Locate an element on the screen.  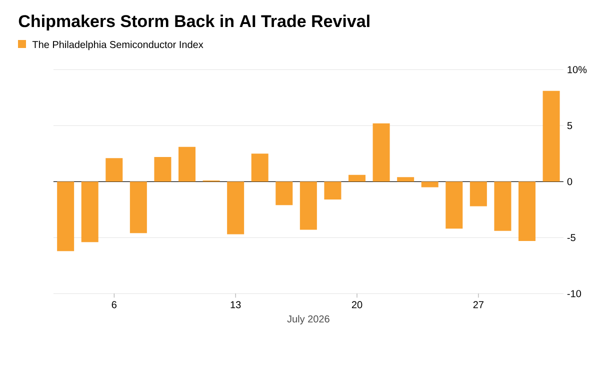
y-tick-label: -10 is located at coordinates (574, 294).